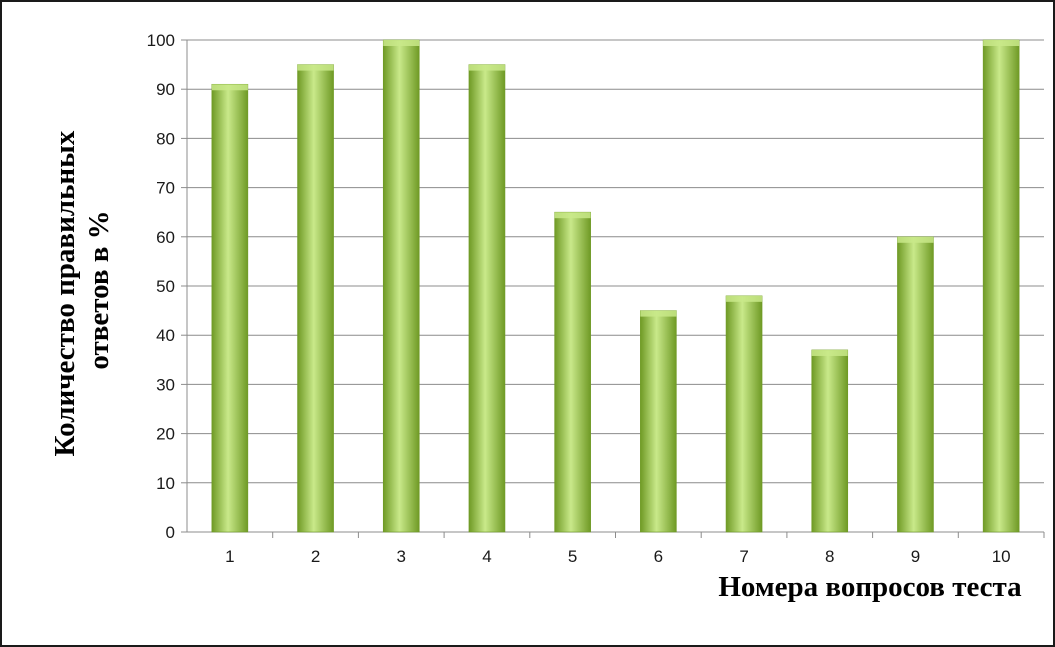 The height and width of the screenshot is (647, 1055). I want to click on y-tick-label: 30, so click(165, 384).